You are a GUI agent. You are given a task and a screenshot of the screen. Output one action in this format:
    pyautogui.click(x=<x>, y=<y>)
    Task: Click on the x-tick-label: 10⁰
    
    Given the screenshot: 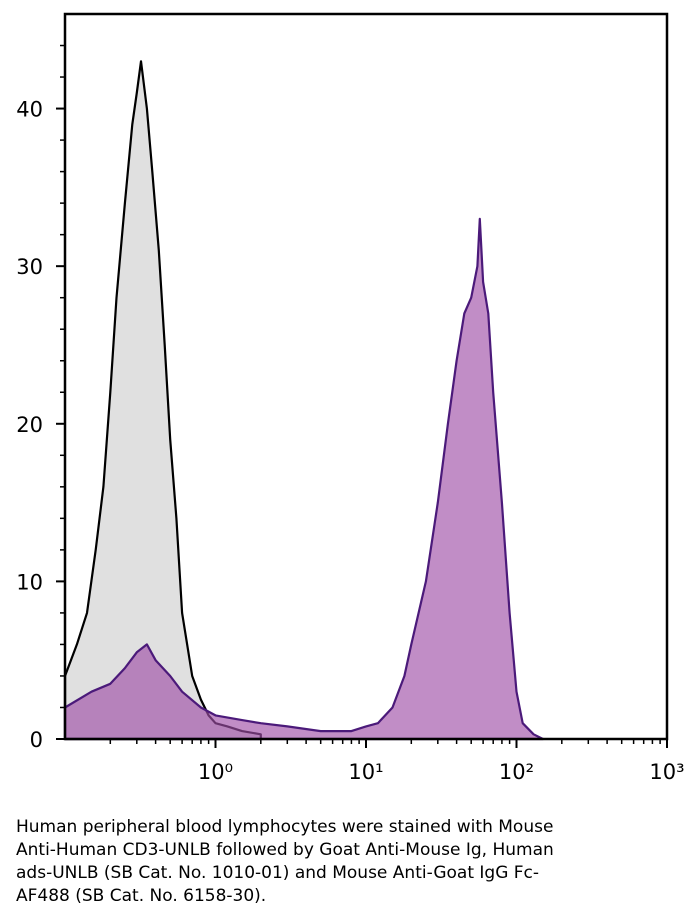 What is the action you would take?
    pyautogui.click(x=215, y=772)
    